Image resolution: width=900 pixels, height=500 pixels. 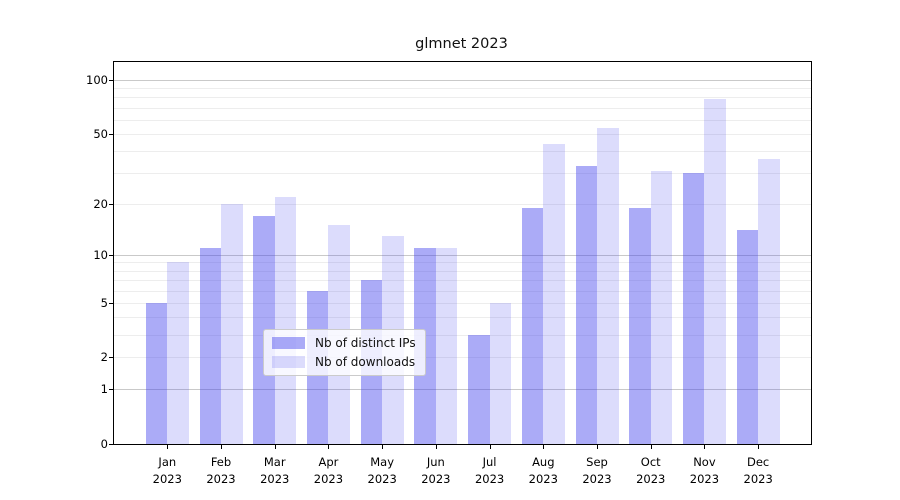 I want to click on x-tick-month: Jun, so click(x=435, y=462).